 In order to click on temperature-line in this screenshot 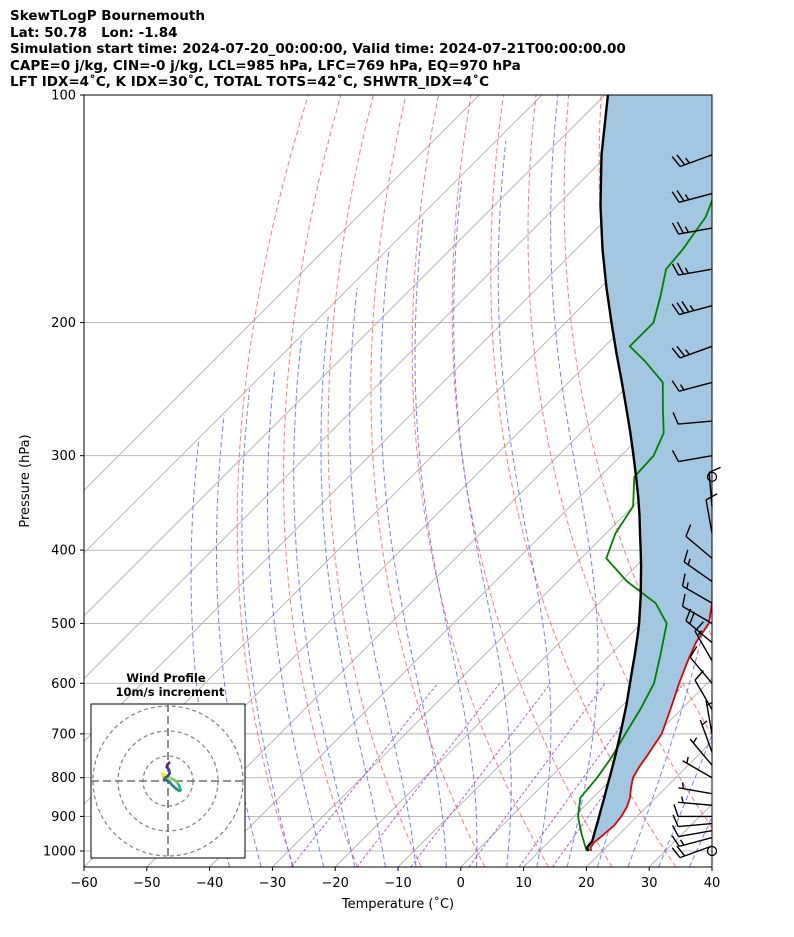, I will do `click(650, 724)`.